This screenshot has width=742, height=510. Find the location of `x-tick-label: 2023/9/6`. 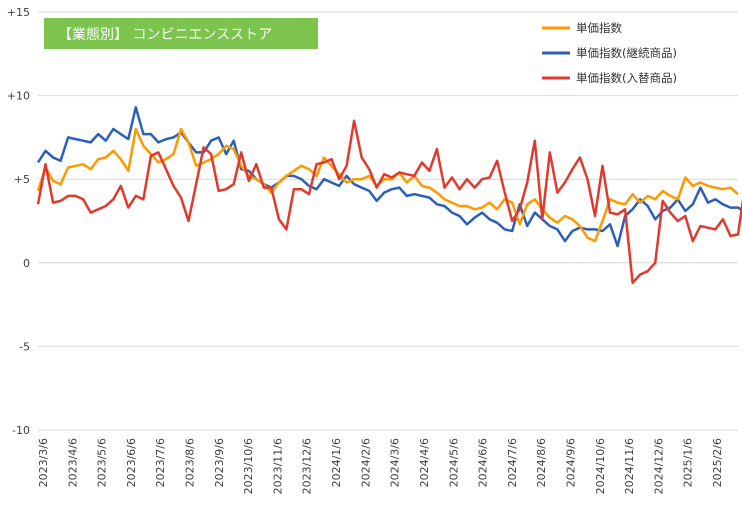

x-tick-label: 2023/9/6 is located at coordinates (219, 462).